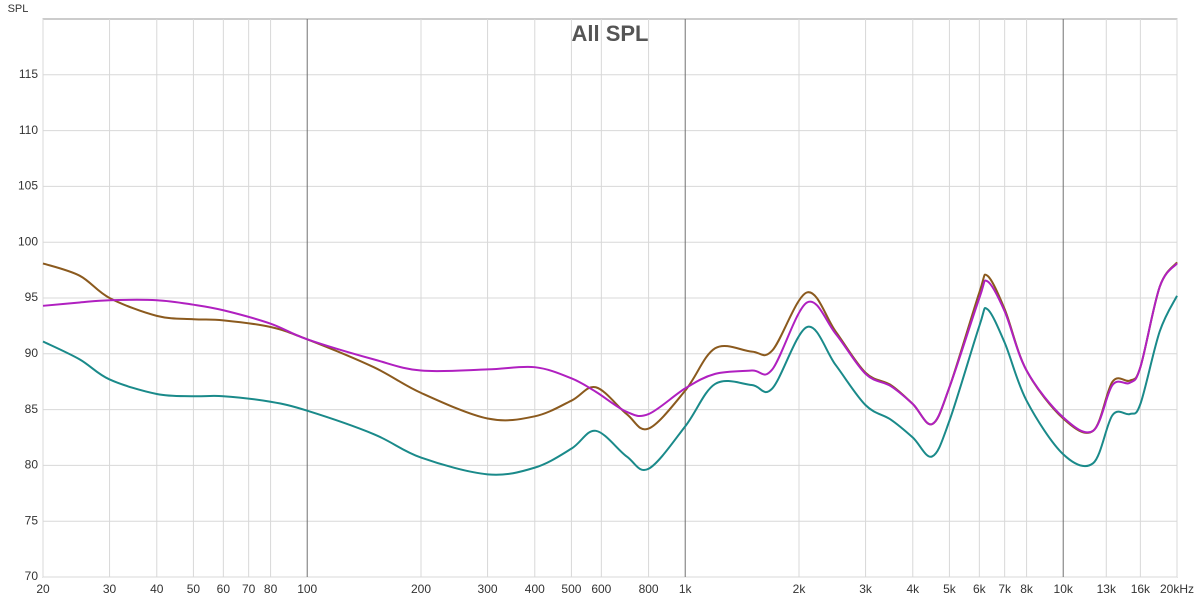 This screenshot has width=1200, height=600. Describe the element at coordinates (28, 186) in the screenshot. I see `y-tick-label: 105` at that location.